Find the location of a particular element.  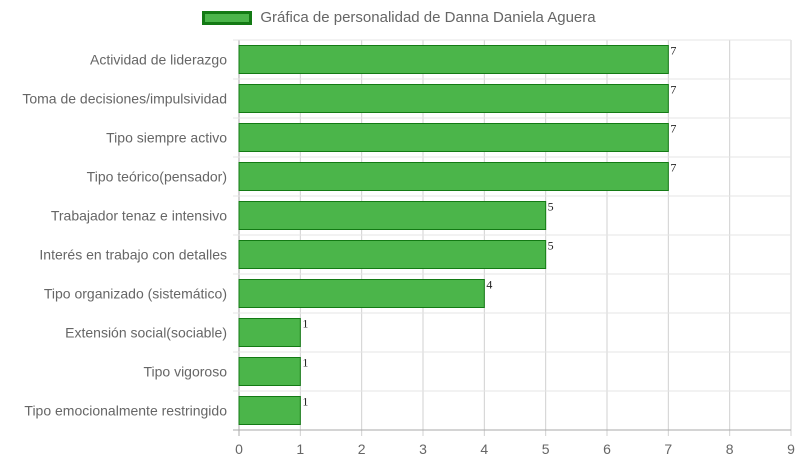

category-label: Toma de decisiones/impulsividad is located at coordinates (124, 99).